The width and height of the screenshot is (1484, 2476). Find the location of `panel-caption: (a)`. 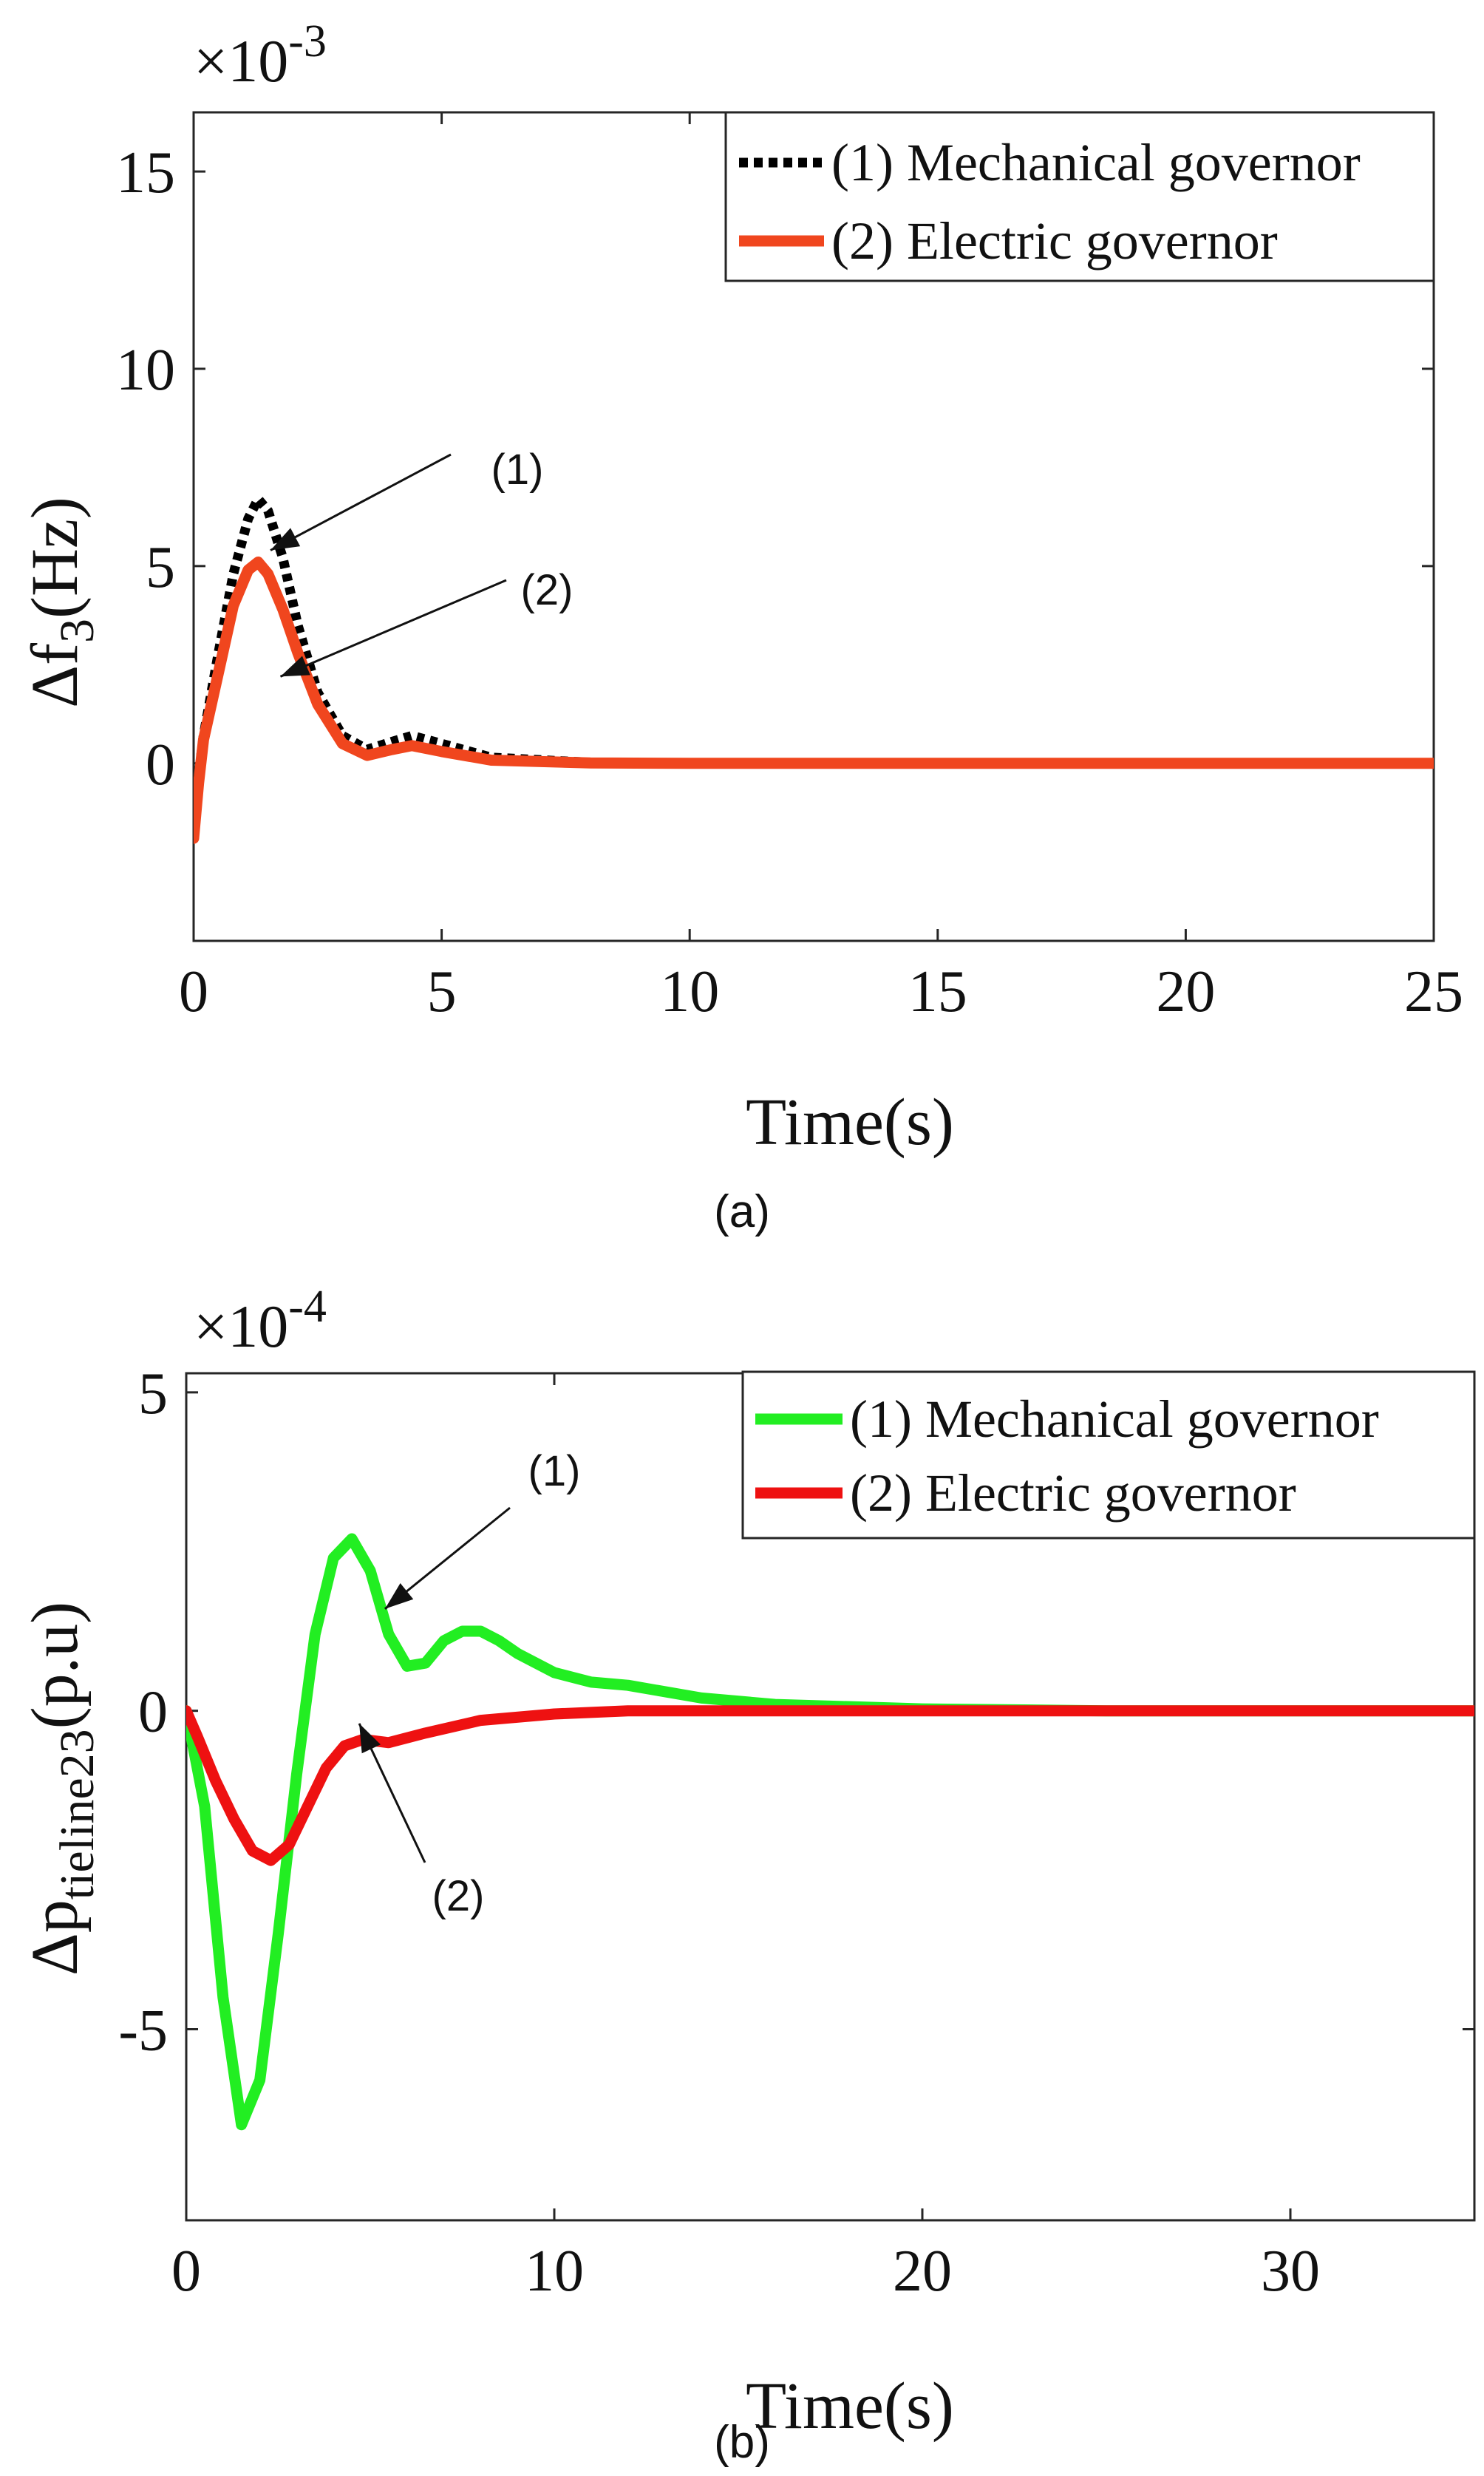

panel-caption: (a) is located at coordinates (742, 1211).